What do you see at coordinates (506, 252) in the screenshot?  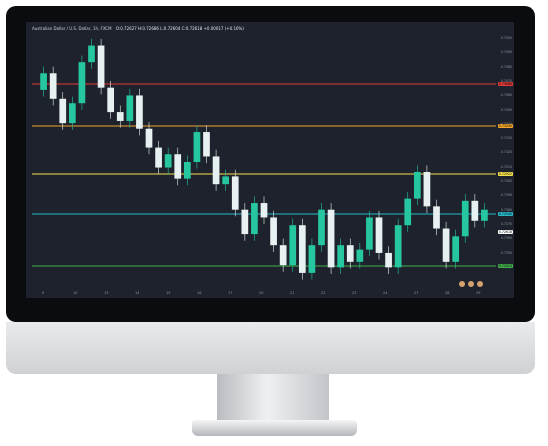 I see `price-axis-label: 0.7350` at bounding box center [506, 252].